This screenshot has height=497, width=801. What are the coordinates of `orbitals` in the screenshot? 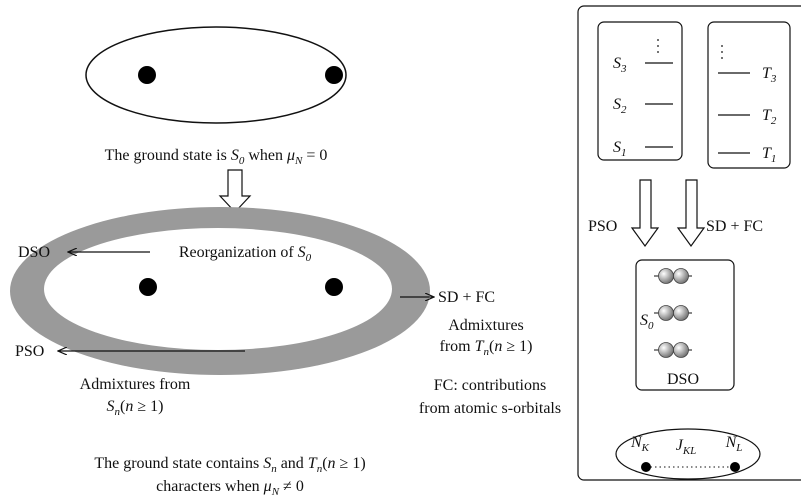 It's located at (673, 313).